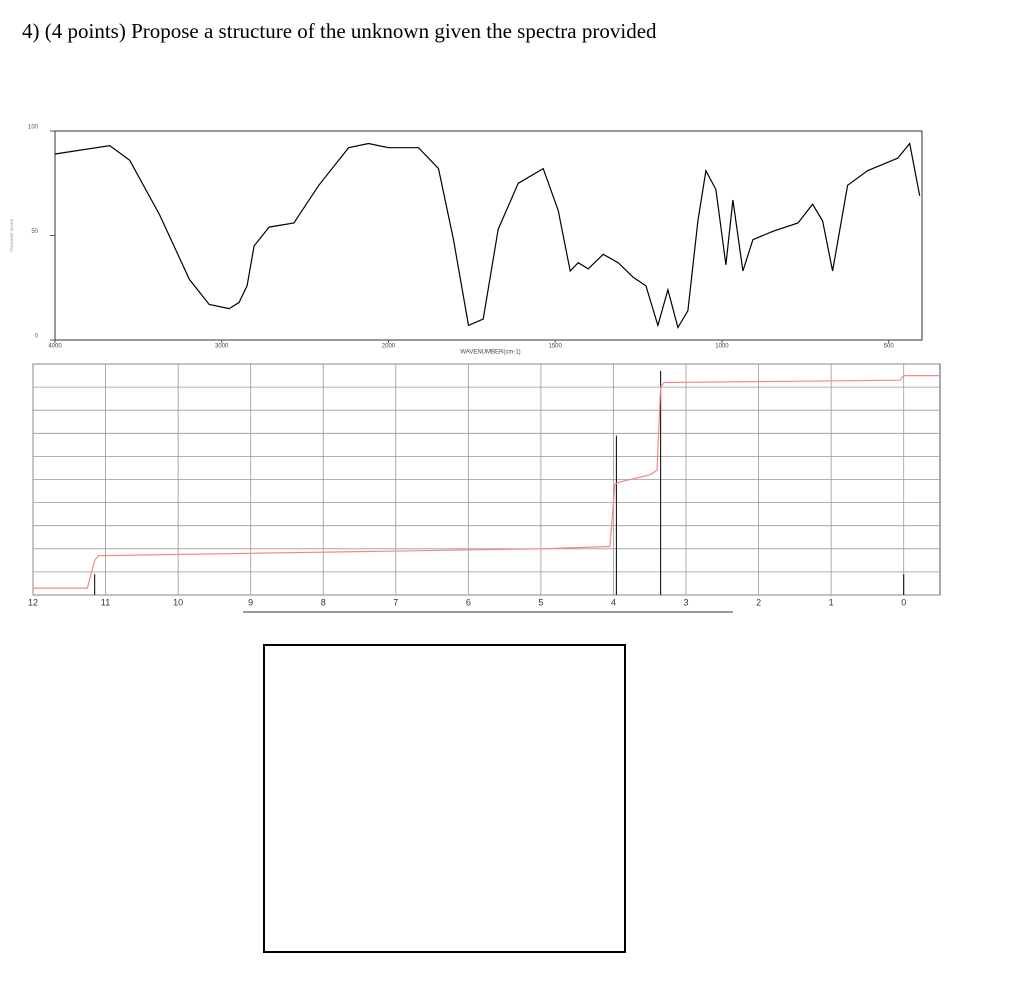 The height and width of the screenshot is (1008, 1024). I want to click on x-tick-label: 1500, so click(556, 347).